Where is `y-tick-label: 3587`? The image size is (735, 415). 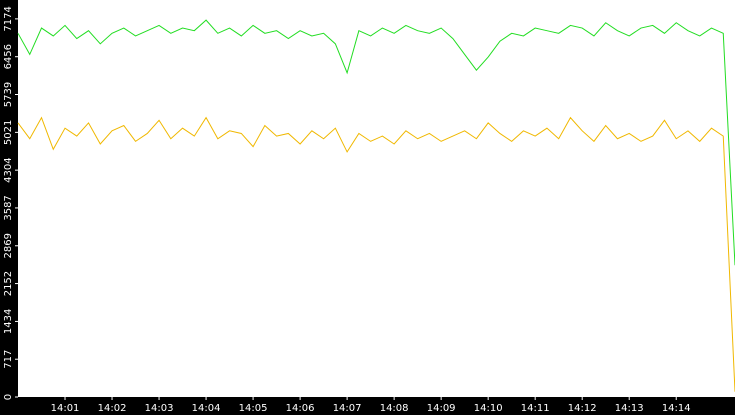
y-tick-label: 3587 is located at coordinates (8, 207).